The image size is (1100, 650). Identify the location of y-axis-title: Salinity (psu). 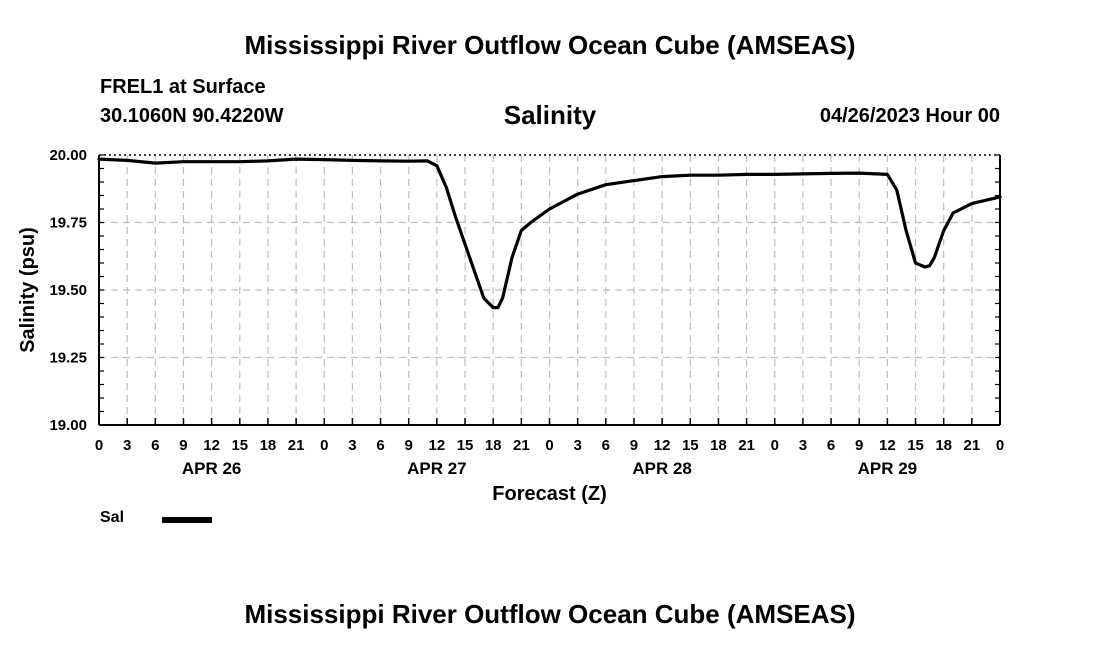
(28, 290).